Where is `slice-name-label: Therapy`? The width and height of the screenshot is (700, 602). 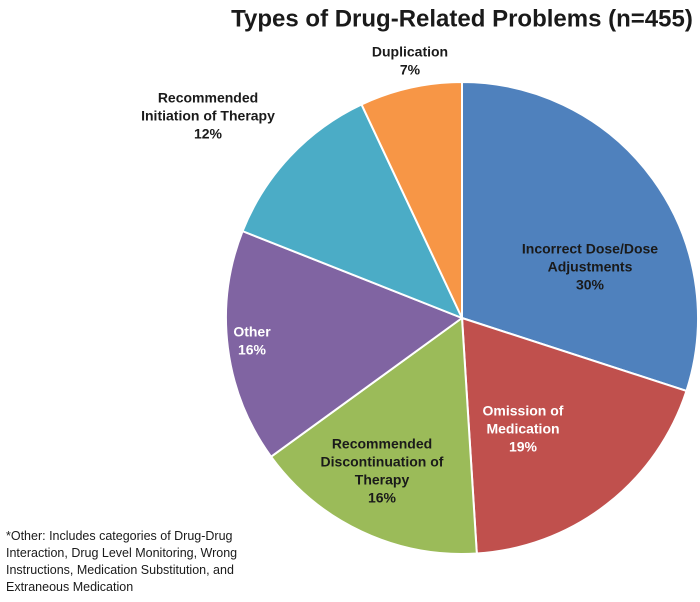
slice-name-label: Therapy is located at coordinates (382, 480).